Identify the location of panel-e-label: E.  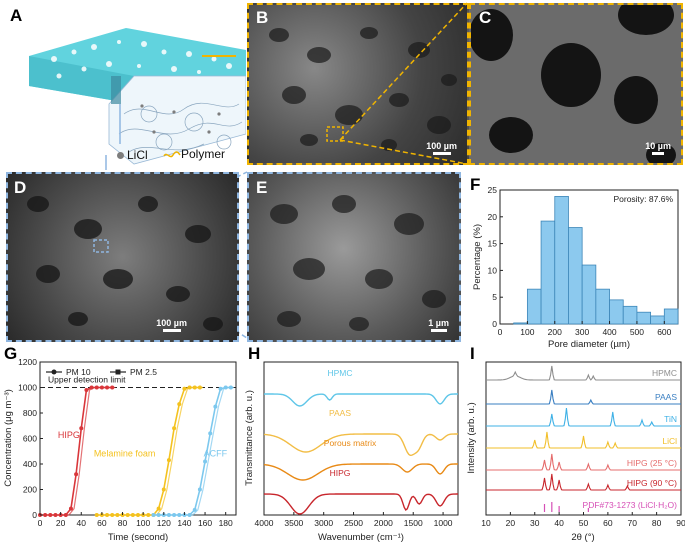
(262, 187).